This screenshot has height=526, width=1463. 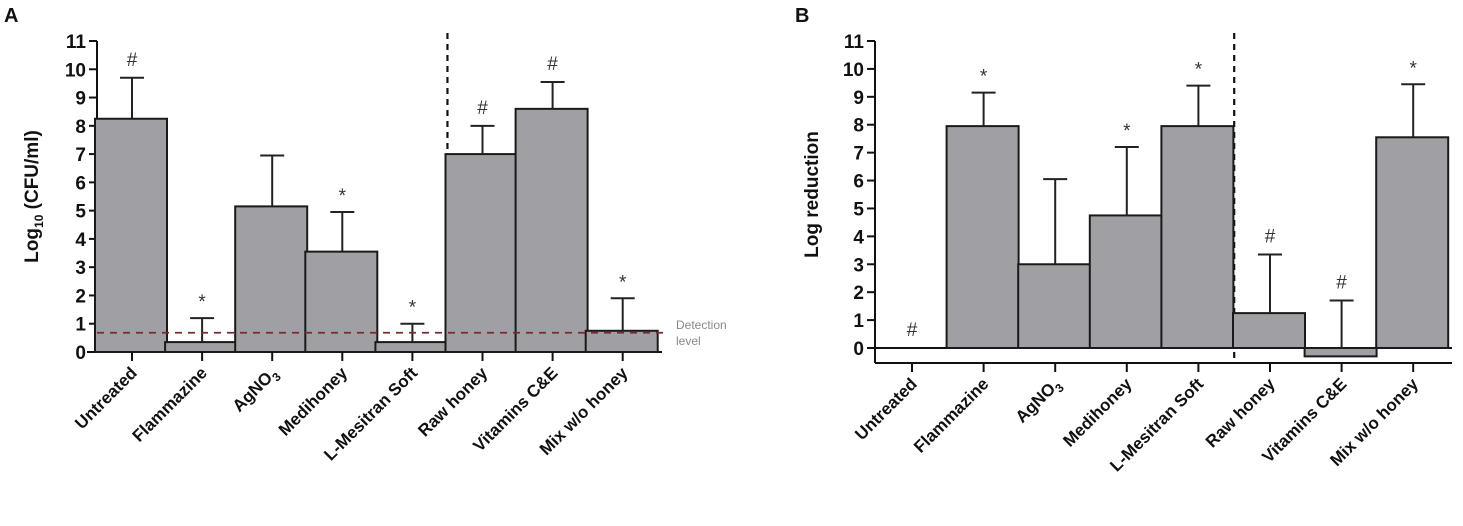 What do you see at coordinates (688, 341) in the screenshot?
I see `detection-level-label: level` at bounding box center [688, 341].